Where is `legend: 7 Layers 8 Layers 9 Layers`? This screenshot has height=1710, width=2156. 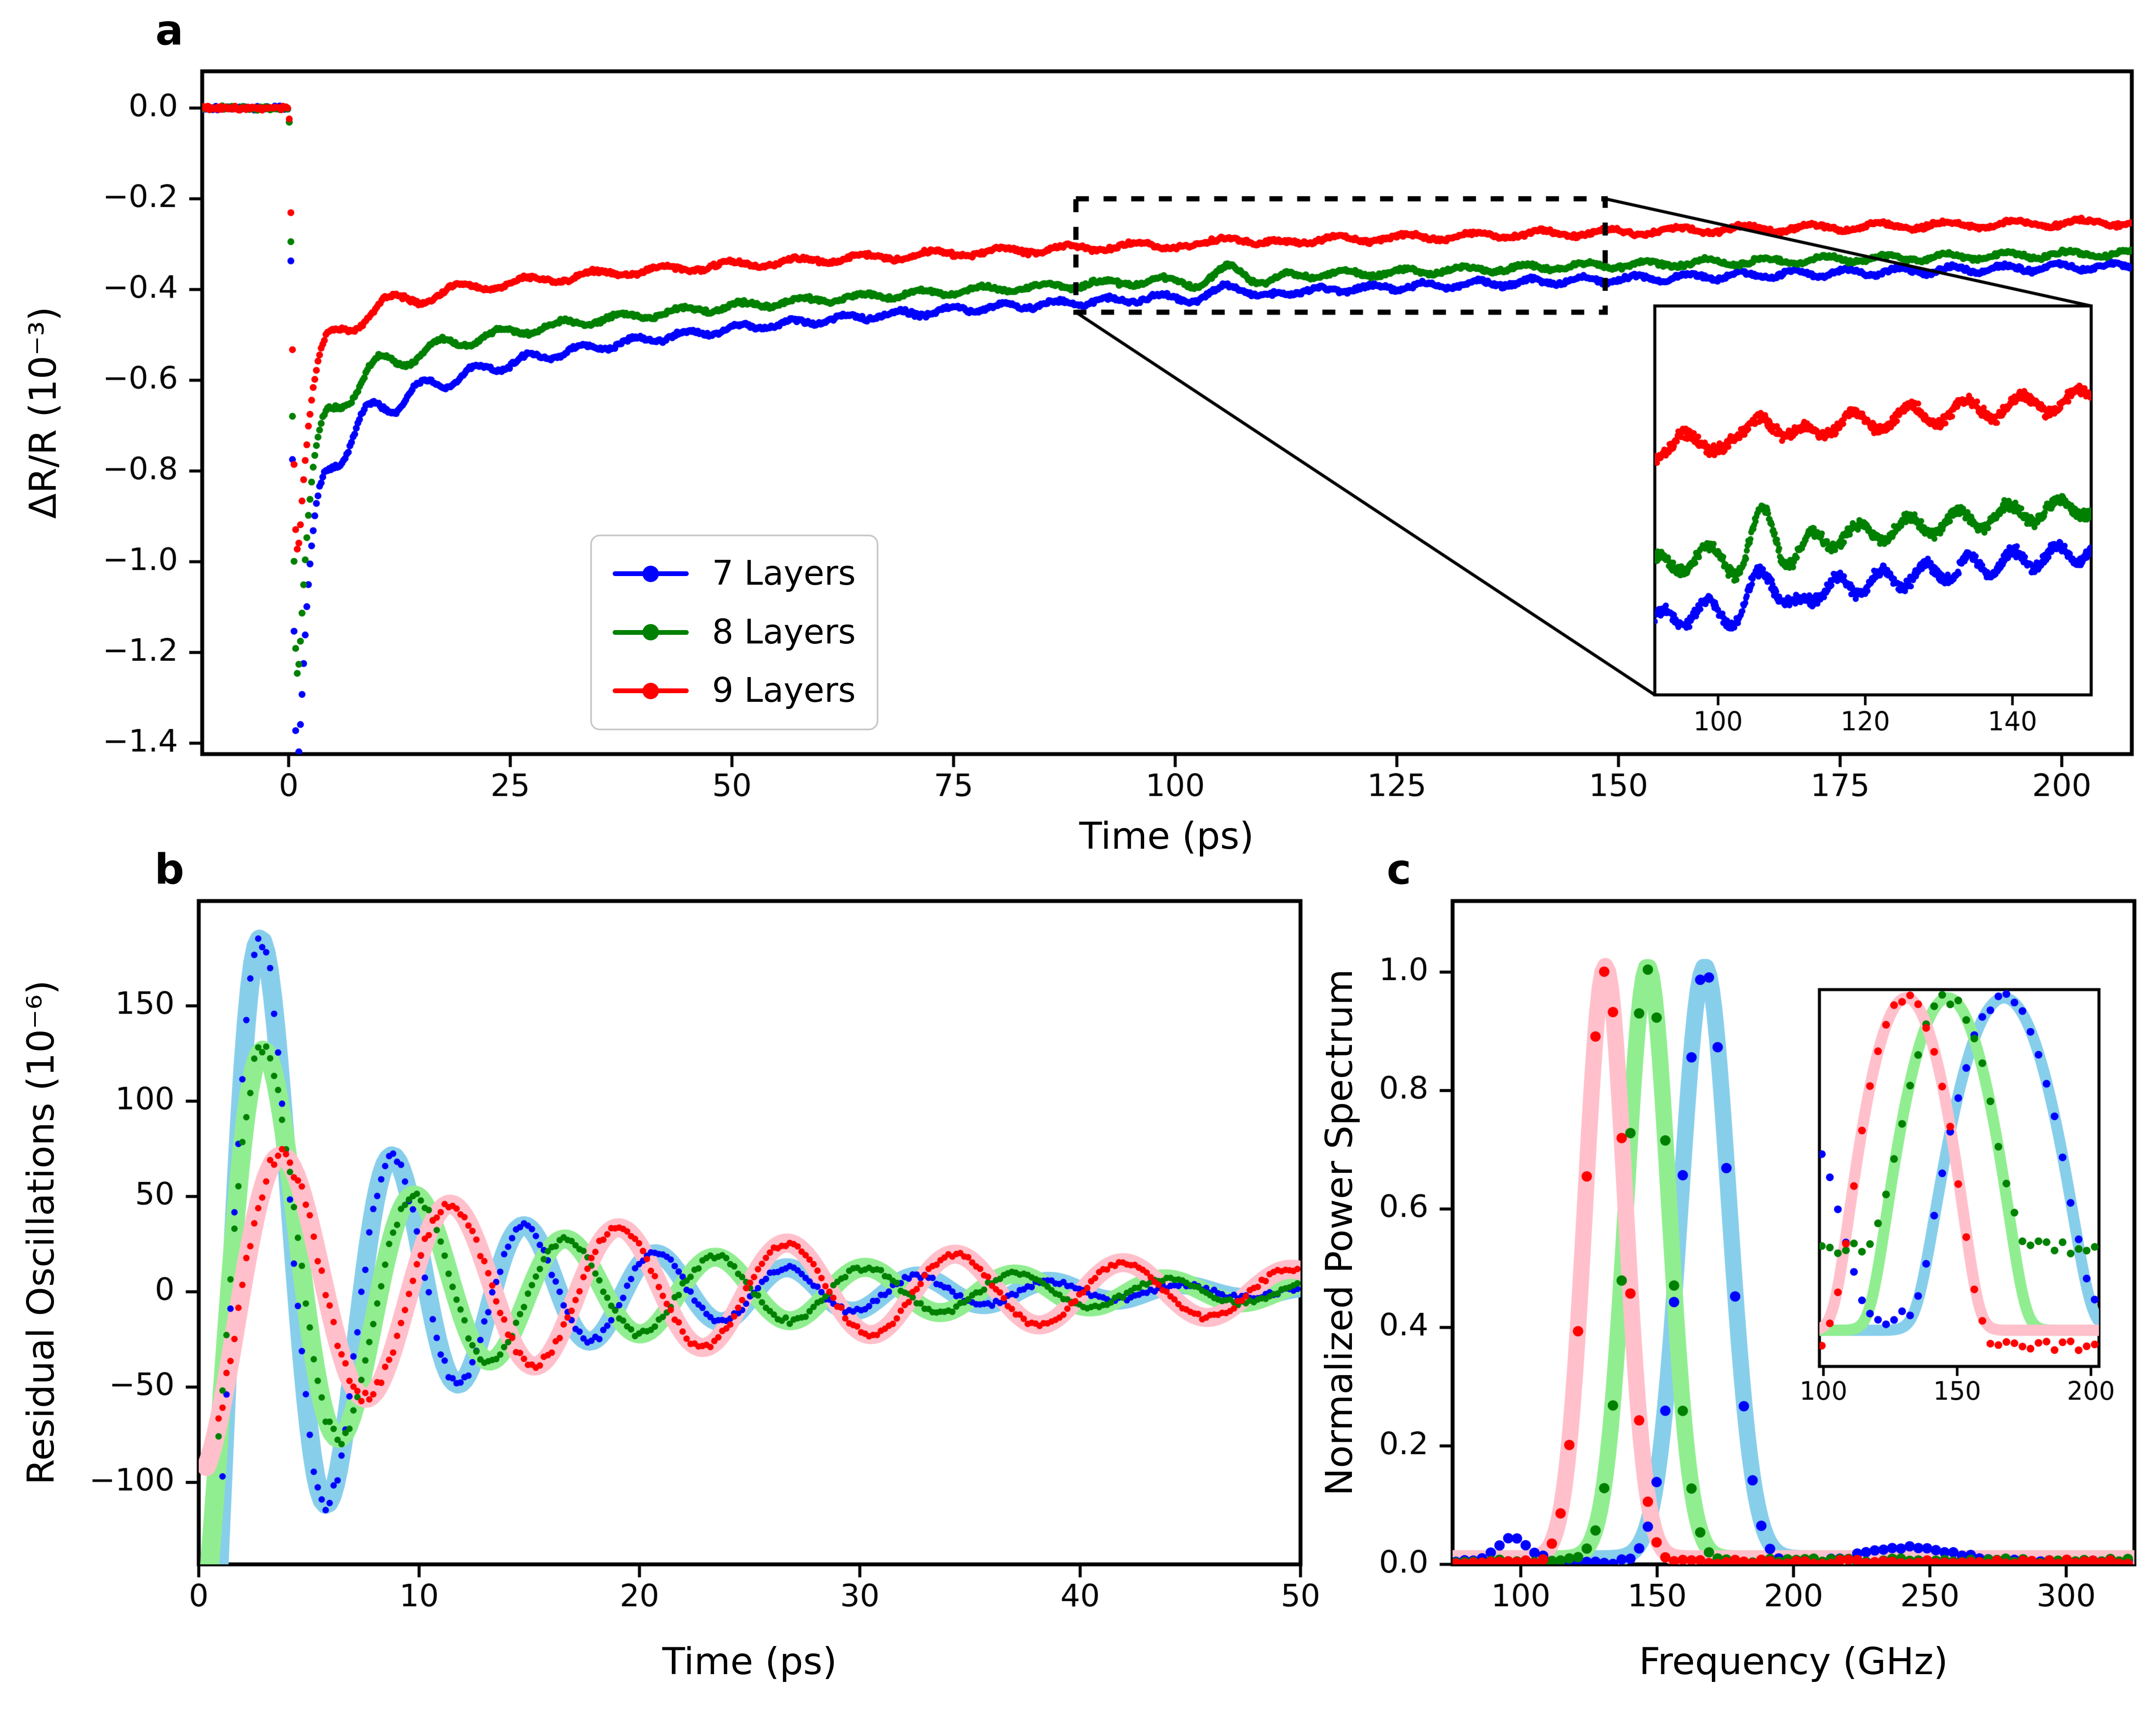
legend: 7 Layers 8 Layers 9 Layers is located at coordinates (734, 632).